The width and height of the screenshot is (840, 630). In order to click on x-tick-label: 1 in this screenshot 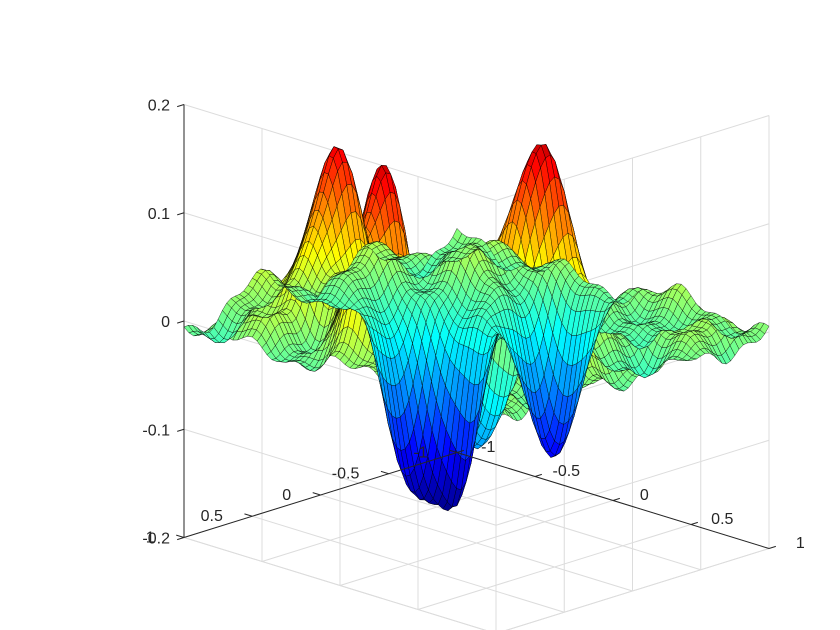, I will do `click(800, 543)`.